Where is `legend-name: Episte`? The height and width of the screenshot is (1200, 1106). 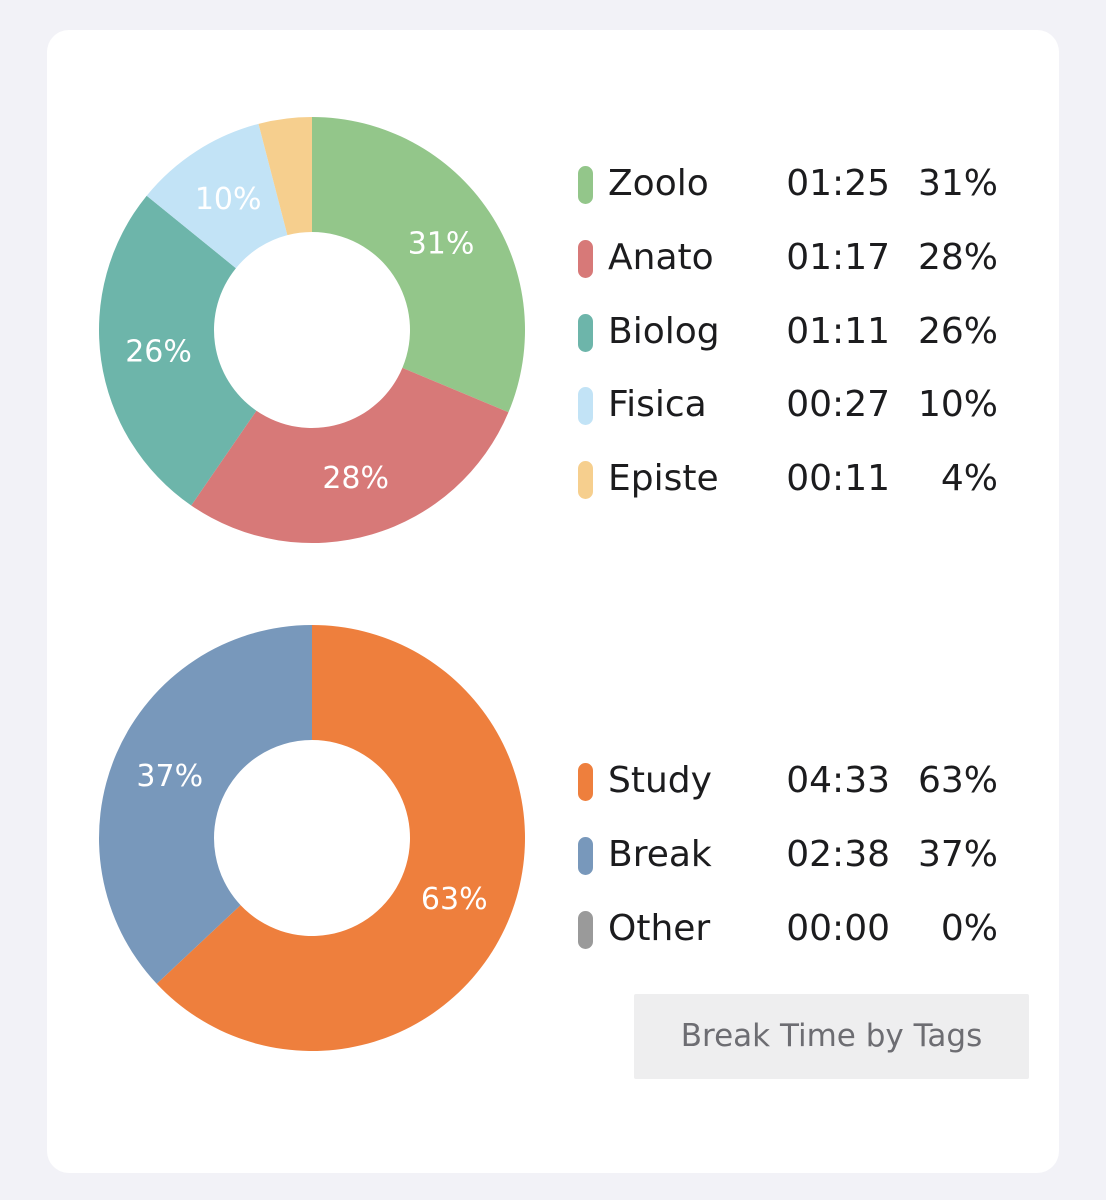
legend-name: Episte is located at coordinates (663, 478).